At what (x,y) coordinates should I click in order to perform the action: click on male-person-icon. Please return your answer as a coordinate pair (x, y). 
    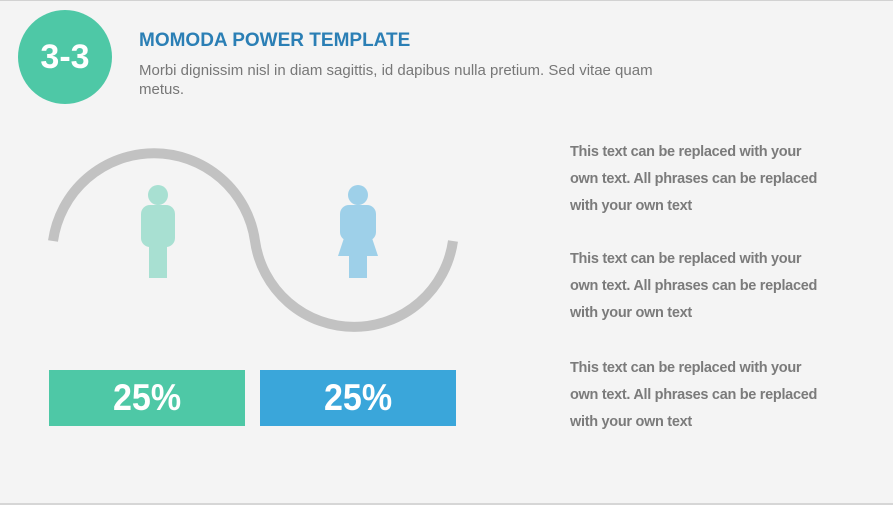
    Looking at the image, I should click on (158, 231).